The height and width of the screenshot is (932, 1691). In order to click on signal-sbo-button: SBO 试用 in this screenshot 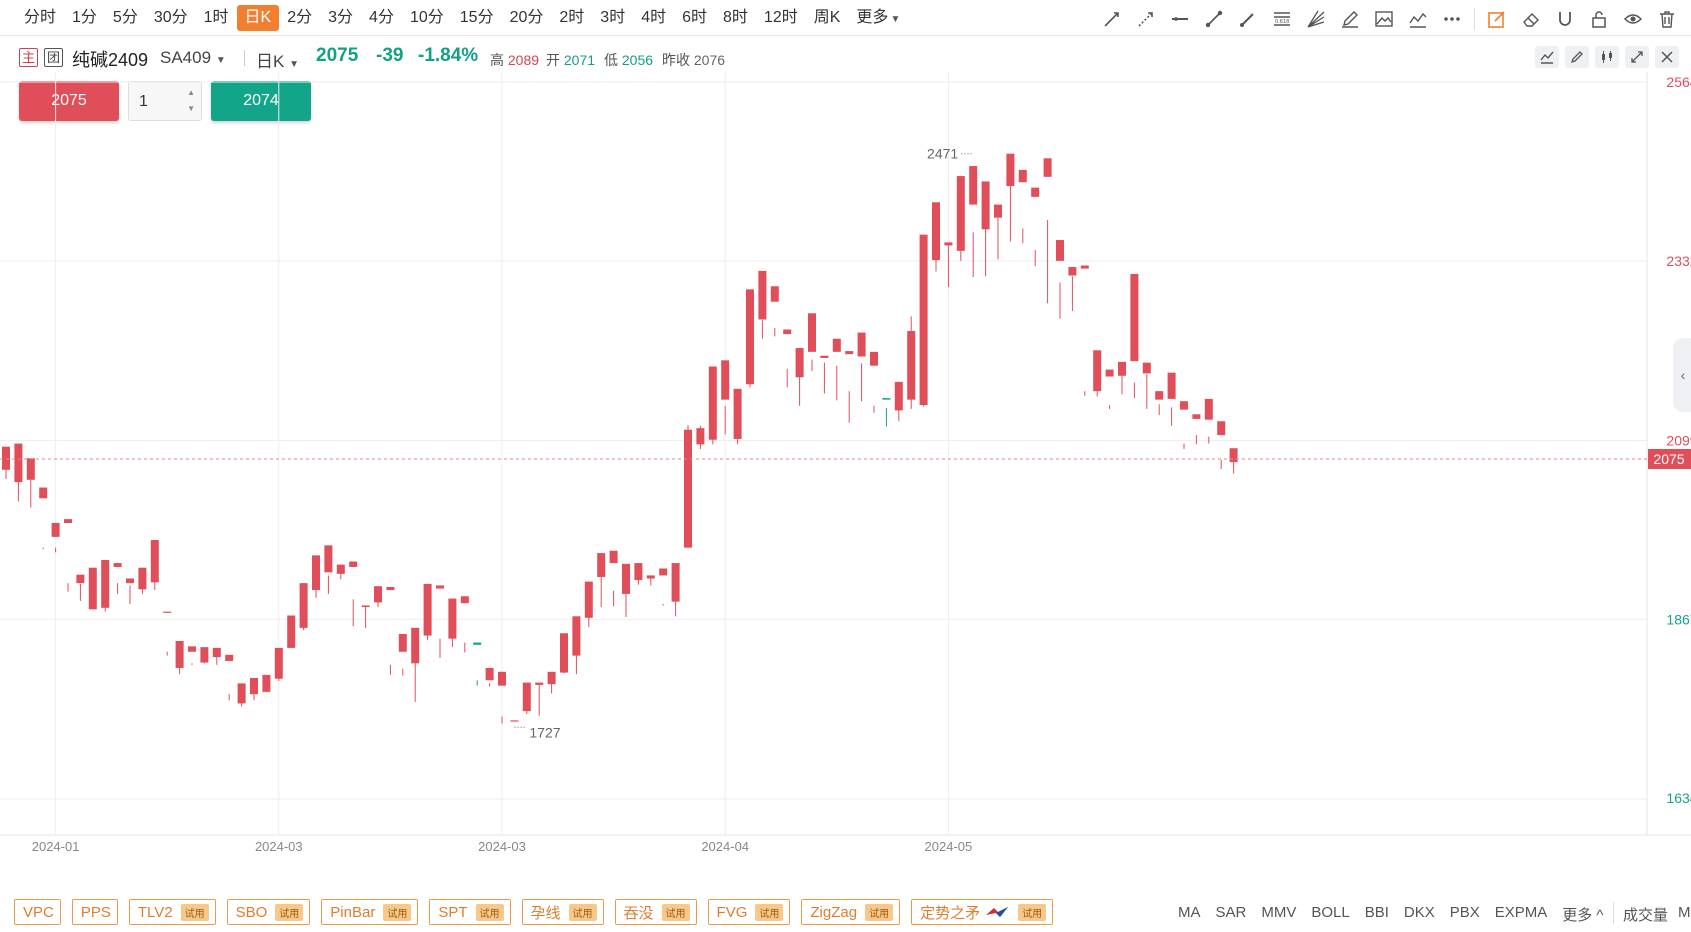, I will do `click(268, 912)`.